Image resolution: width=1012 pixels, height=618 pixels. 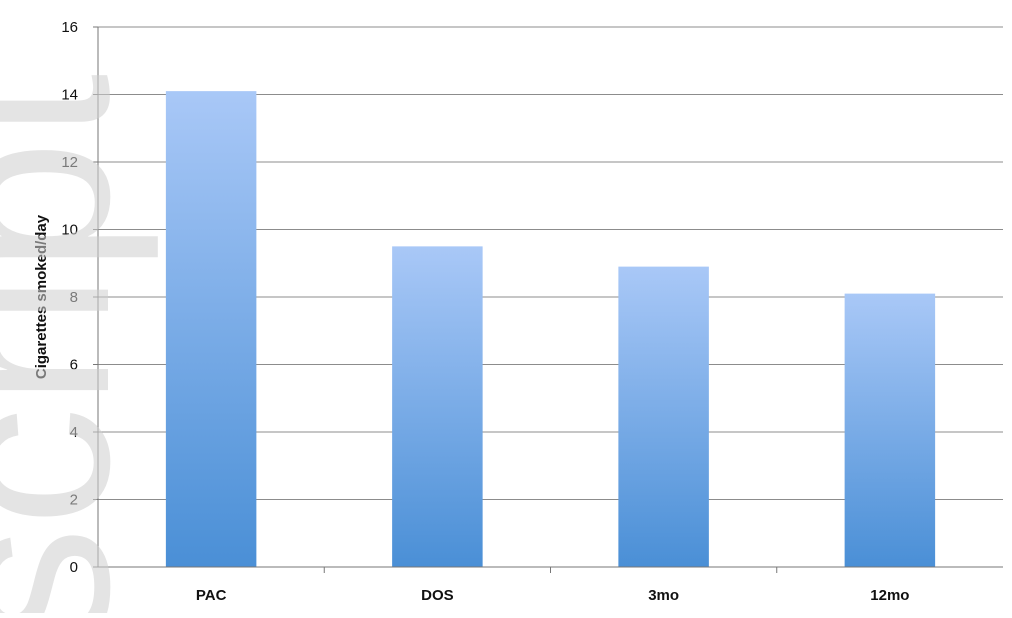 What do you see at coordinates (74, 432) in the screenshot?
I see `y-tick-label: 4` at bounding box center [74, 432].